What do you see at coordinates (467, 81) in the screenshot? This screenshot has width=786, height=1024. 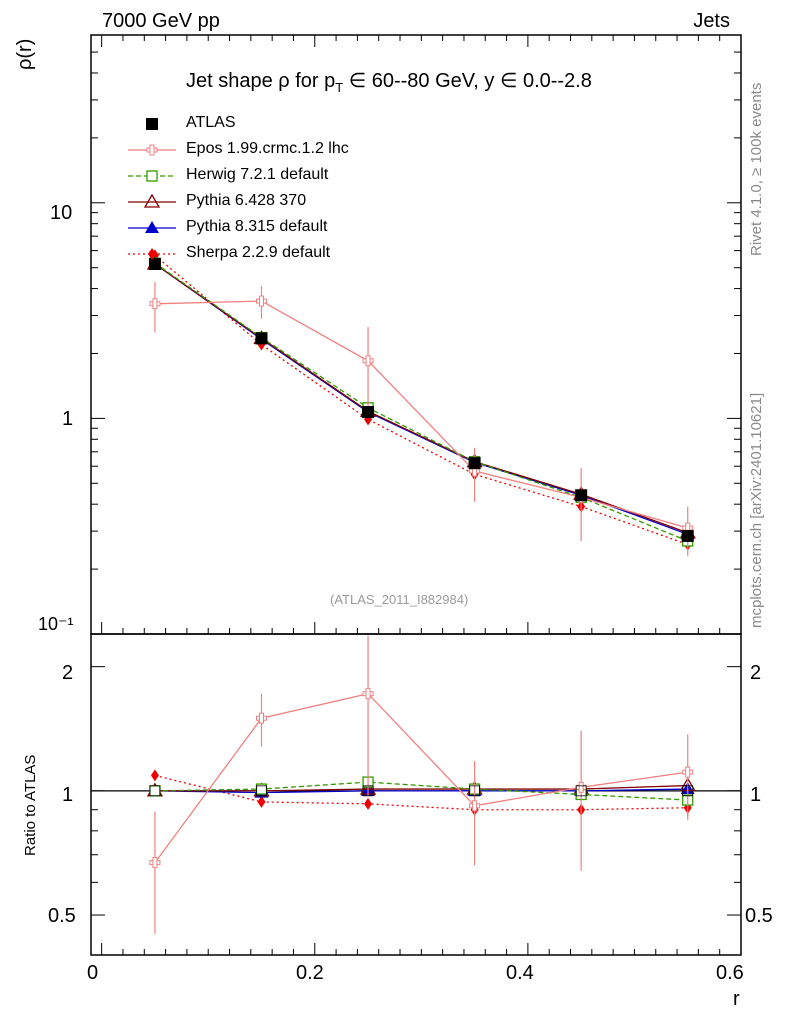 I see `chart-title-rest: ∈ 60--80 GeV, y ∈ 0.0--2.8` at bounding box center [467, 81].